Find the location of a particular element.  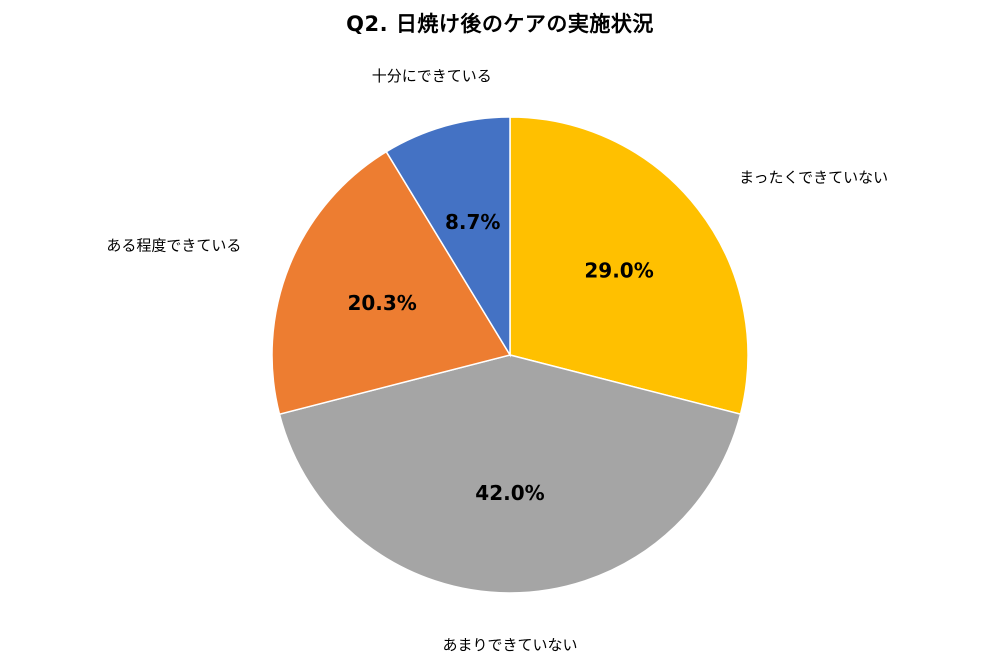

value-label-not-much: 42.0% is located at coordinates (509, 493).